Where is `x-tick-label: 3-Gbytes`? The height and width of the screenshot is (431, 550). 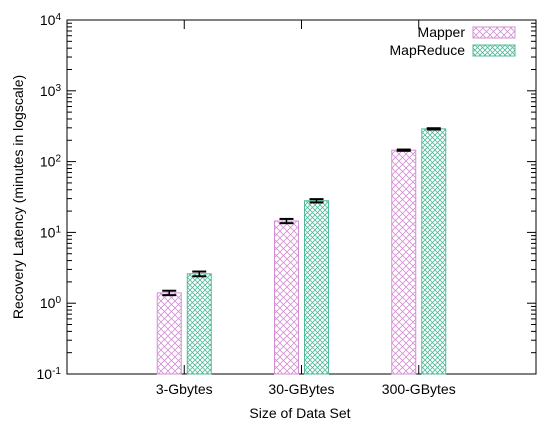
x-tick-label: 3-Gbytes is located at coordinates (184, 389).